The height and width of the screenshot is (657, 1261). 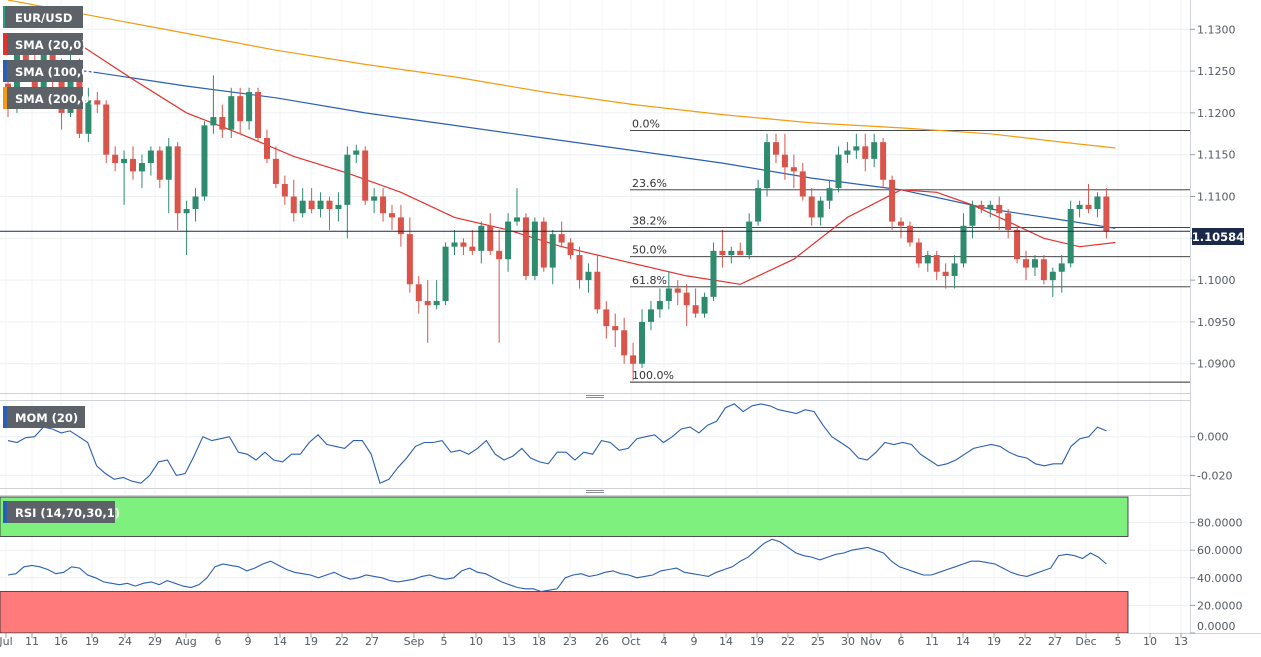 I want to click on time-tick-label: 5, so click(x=1118, y=641).